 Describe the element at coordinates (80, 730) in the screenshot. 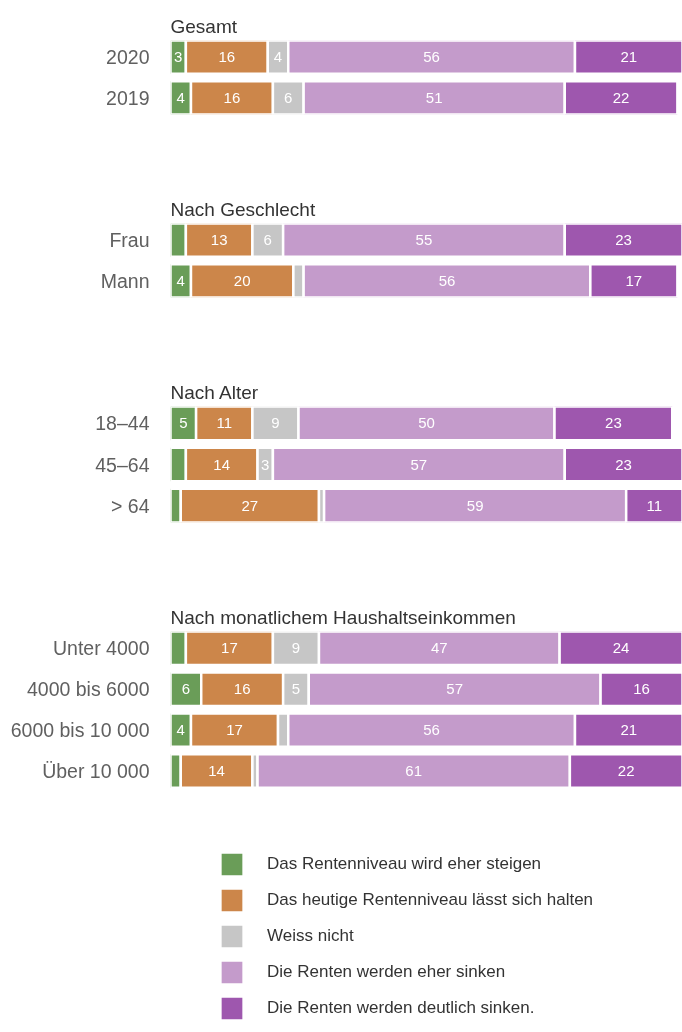

I see `y-tick-label: 6000 bis 10 000` at that location.